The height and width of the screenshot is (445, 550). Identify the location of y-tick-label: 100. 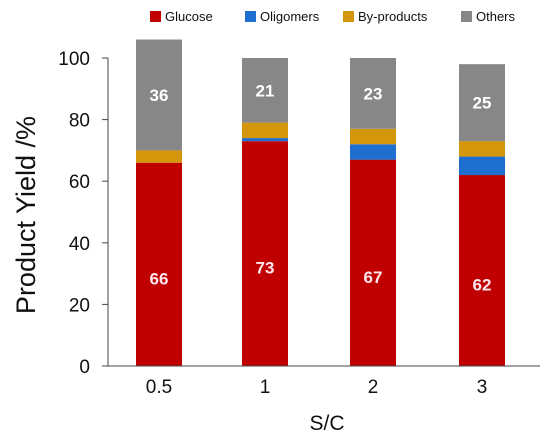
(74, 59).